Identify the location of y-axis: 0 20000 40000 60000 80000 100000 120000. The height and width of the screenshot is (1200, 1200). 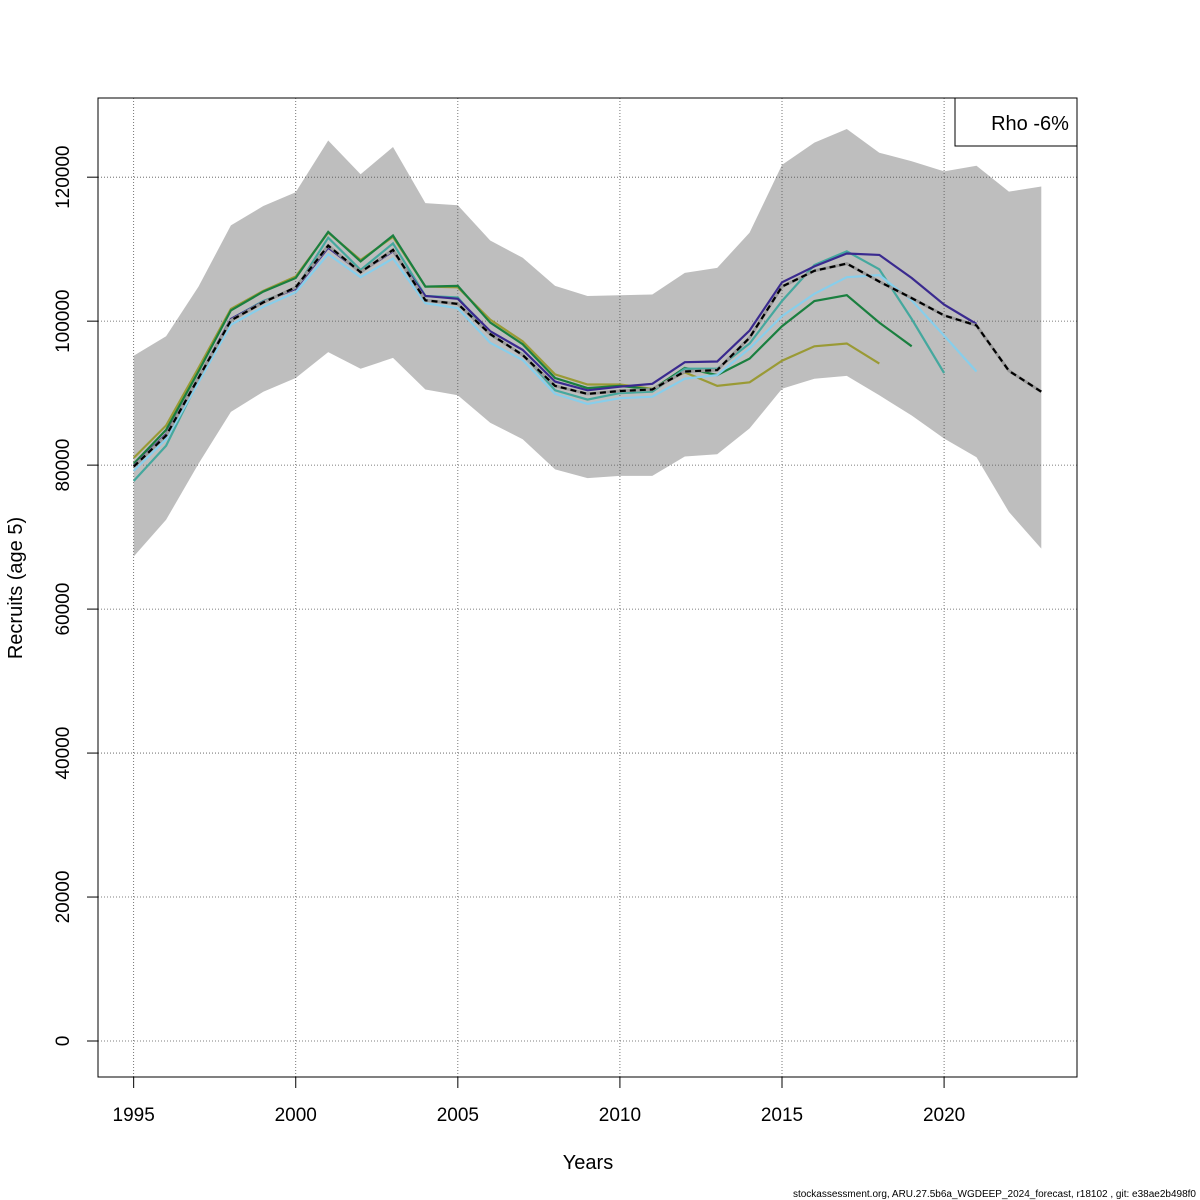
(75, 595).